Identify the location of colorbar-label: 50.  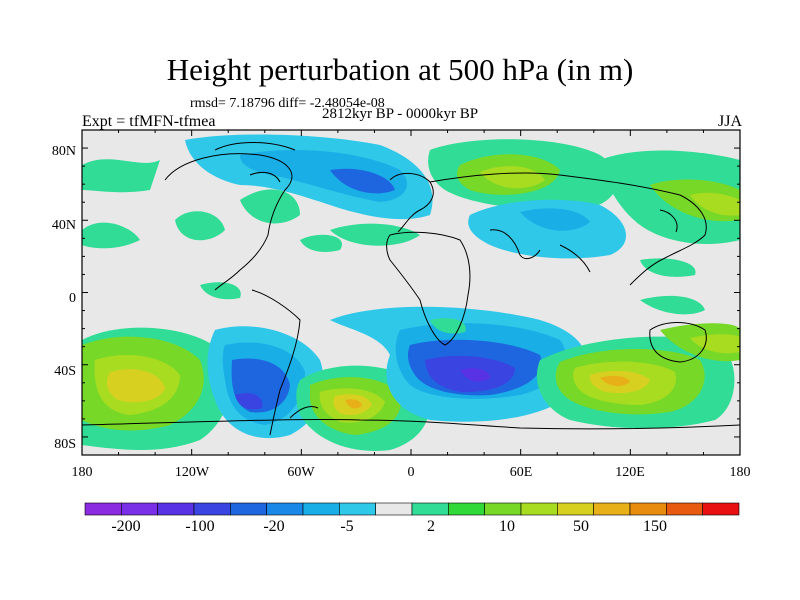
(581, 526).